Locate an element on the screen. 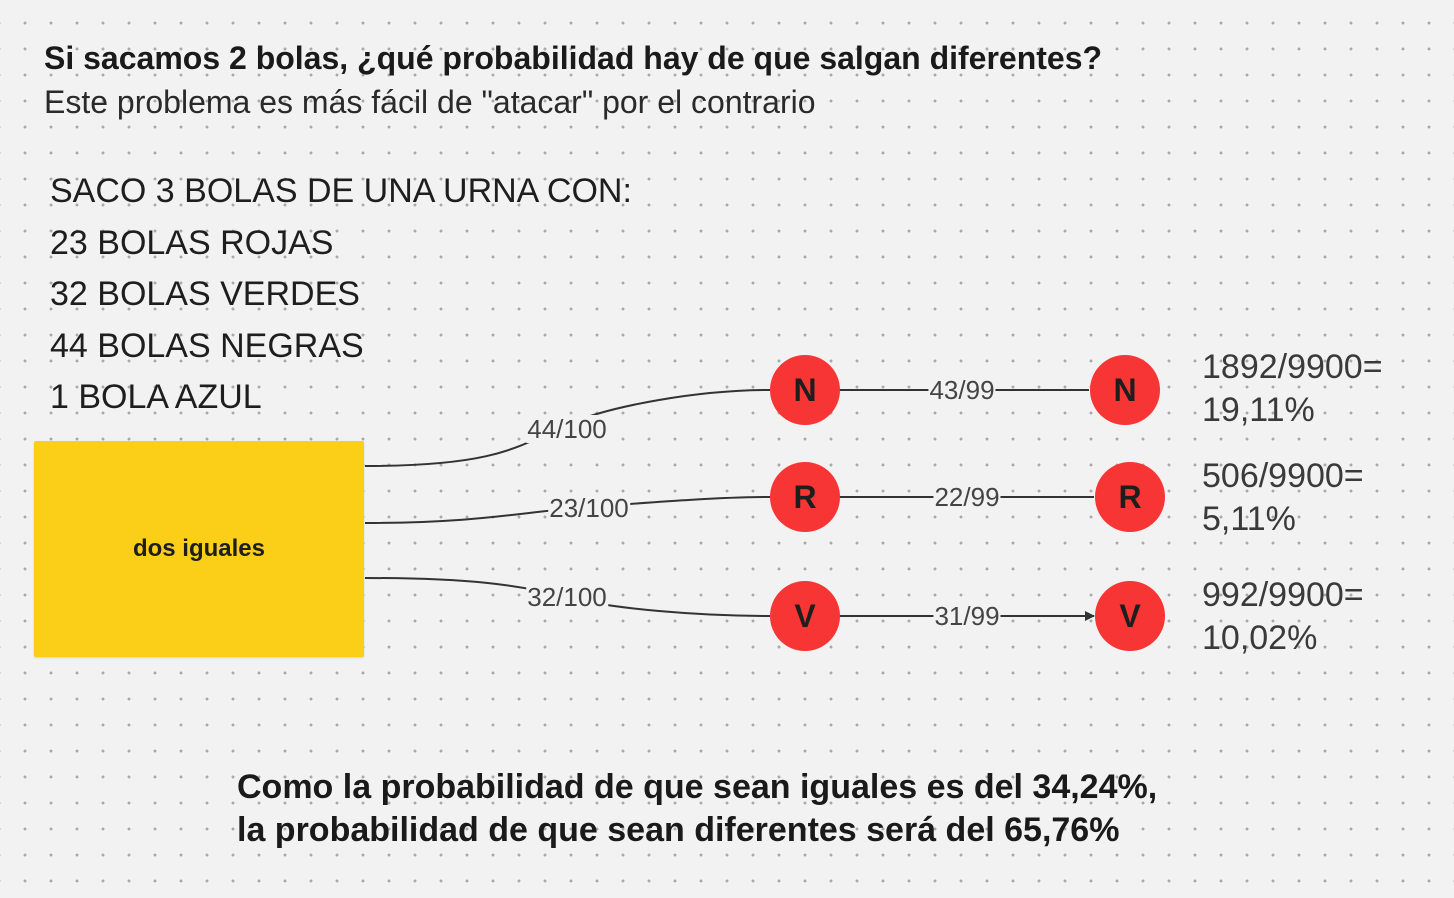  node-second-v-label: V is located at coordinates (1130, 615).